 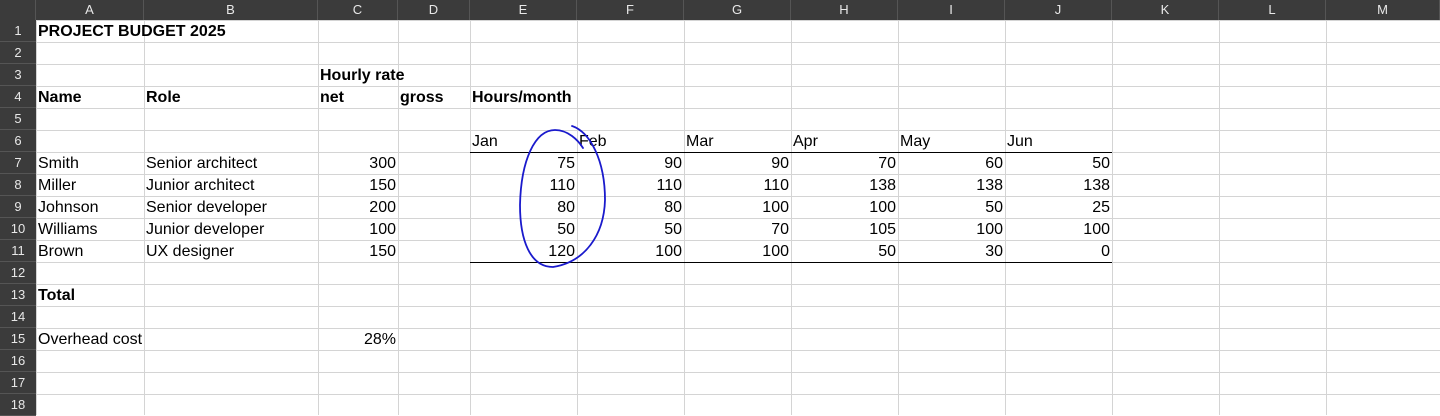 I want to click on row-header-3: 3, so click(x=18, y=75).